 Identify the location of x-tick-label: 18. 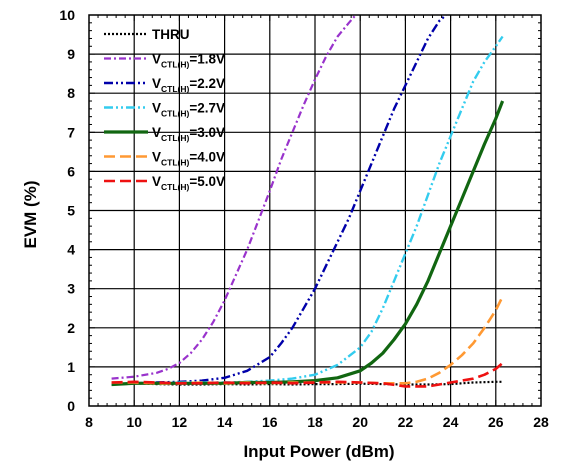
(315, 422).